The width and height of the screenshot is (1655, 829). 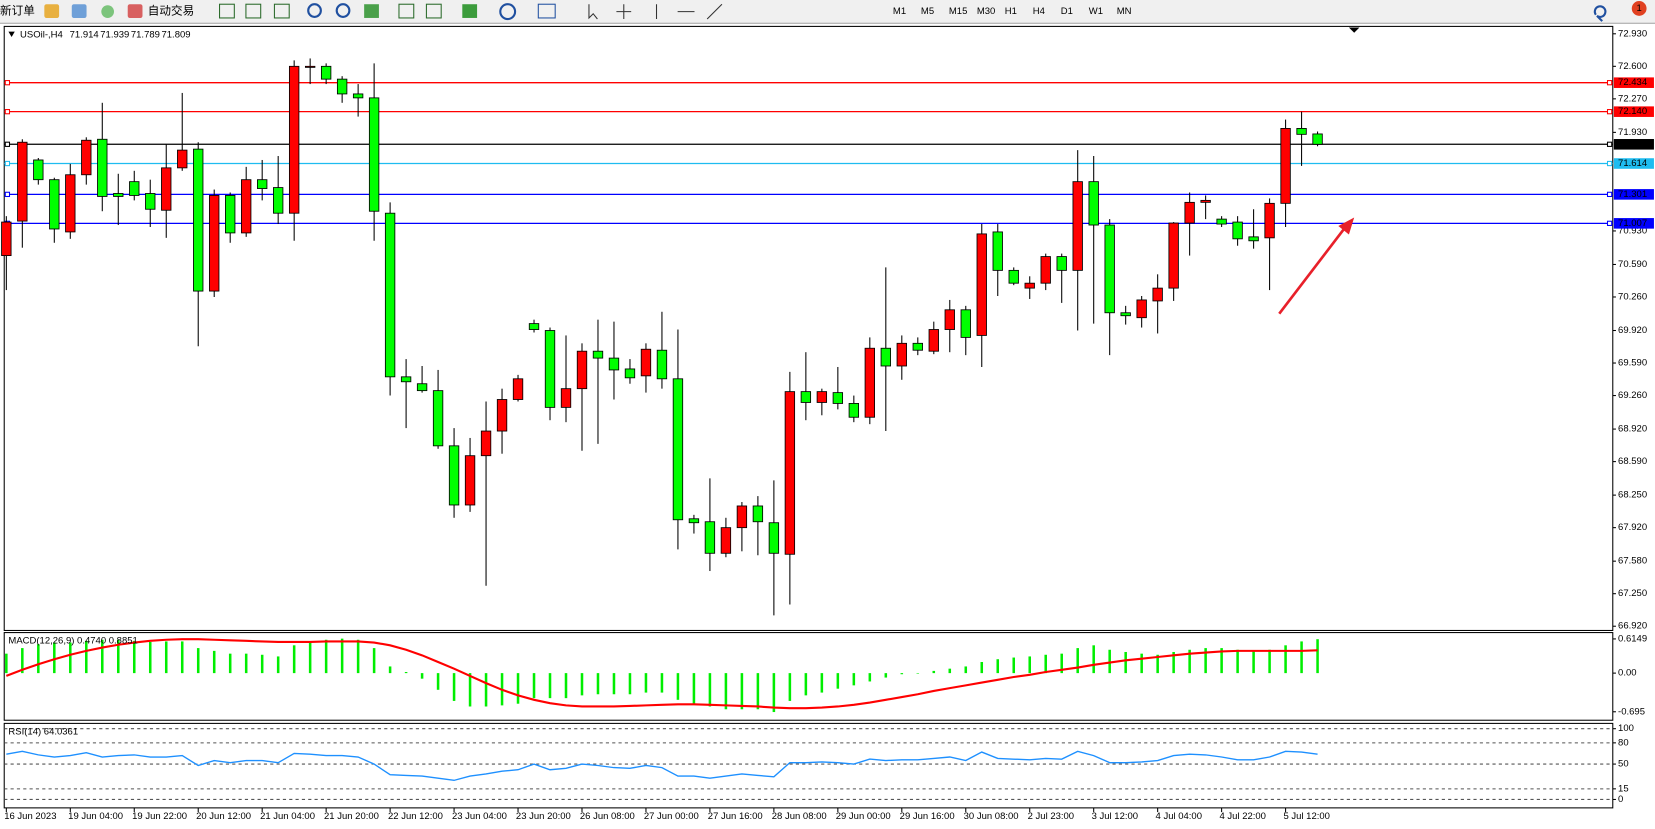 I want to click on timeframe-button: H4, so click(x=1039, y=11).